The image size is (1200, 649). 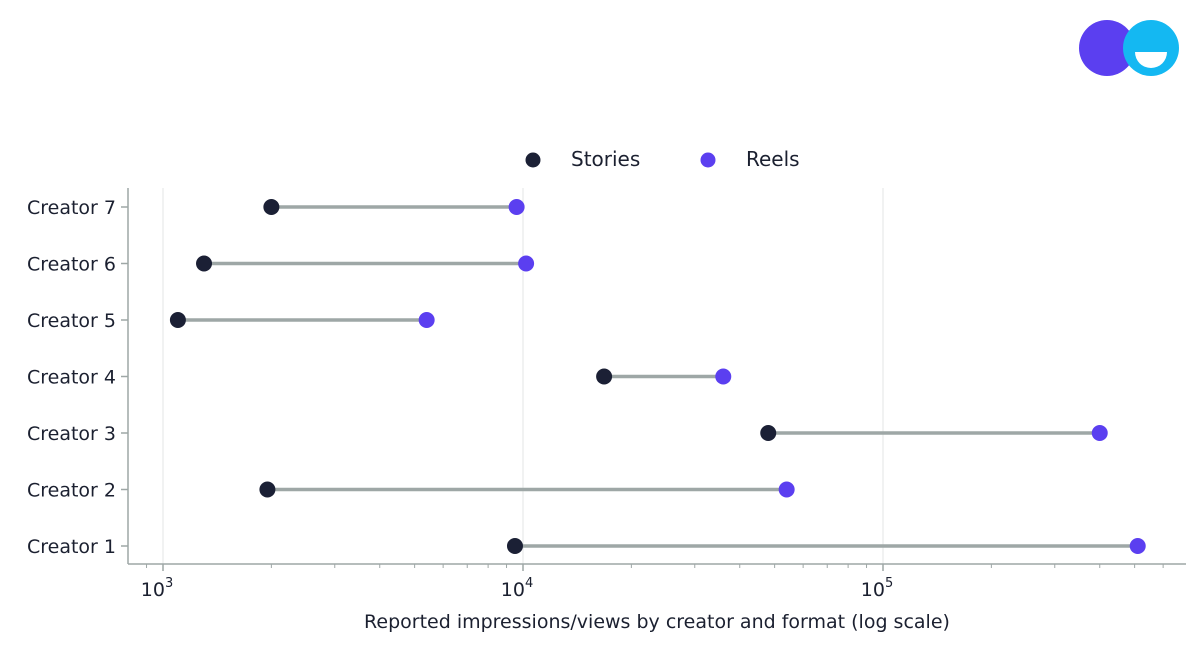 What do you see at coordinates (71, 434) in the screenshot?
I see `y-tick-label: Creator 3` at bounding box center [71, 434].